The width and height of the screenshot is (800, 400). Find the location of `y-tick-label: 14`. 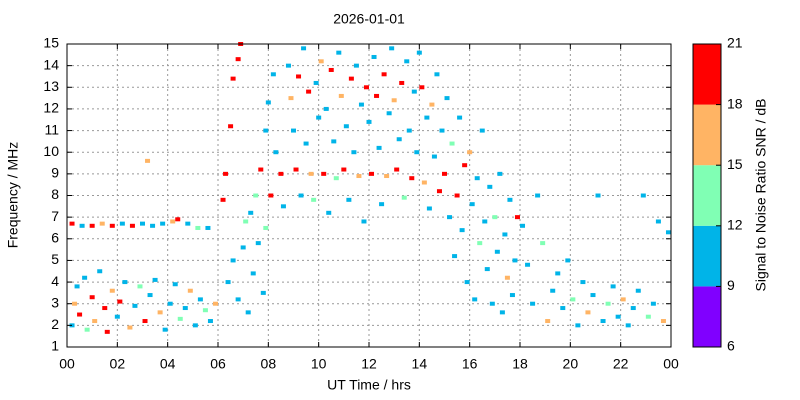

y-tick-label: 14 is located at coordinates (51, 64).